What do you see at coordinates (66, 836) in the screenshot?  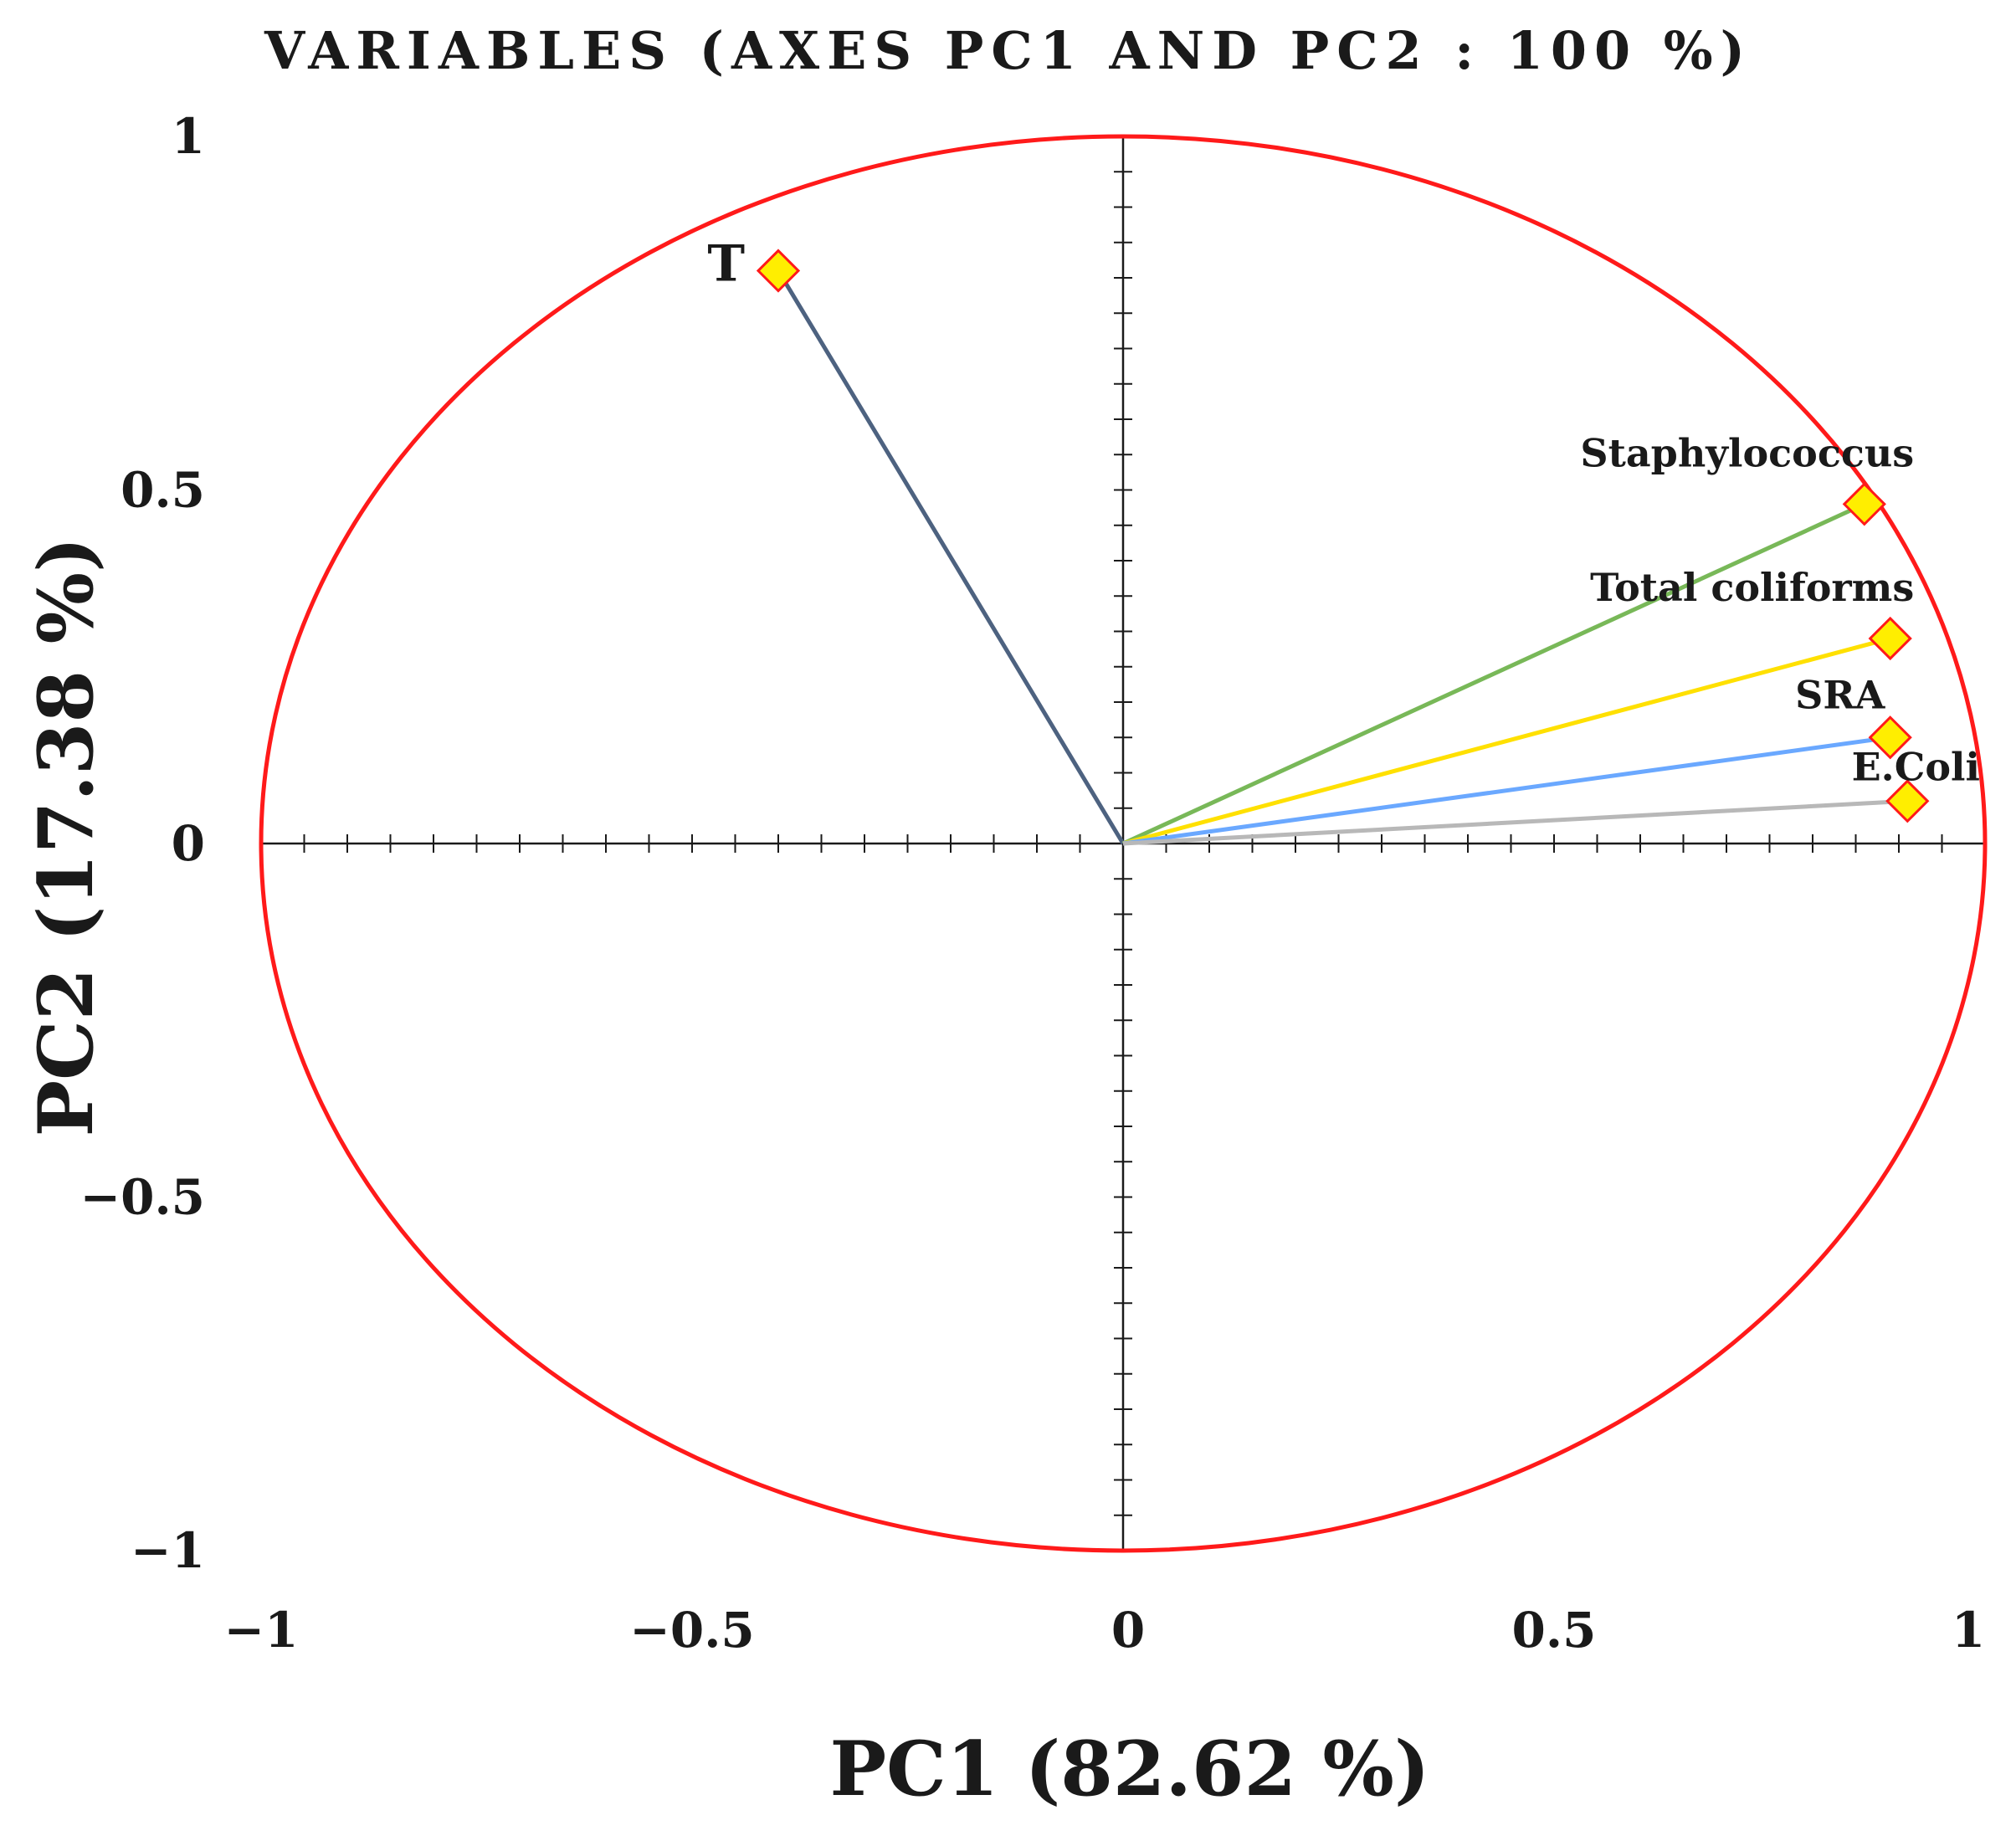 I see `y-axis-label: PC2 (17.38 %)` at bounding box center [66, 836].